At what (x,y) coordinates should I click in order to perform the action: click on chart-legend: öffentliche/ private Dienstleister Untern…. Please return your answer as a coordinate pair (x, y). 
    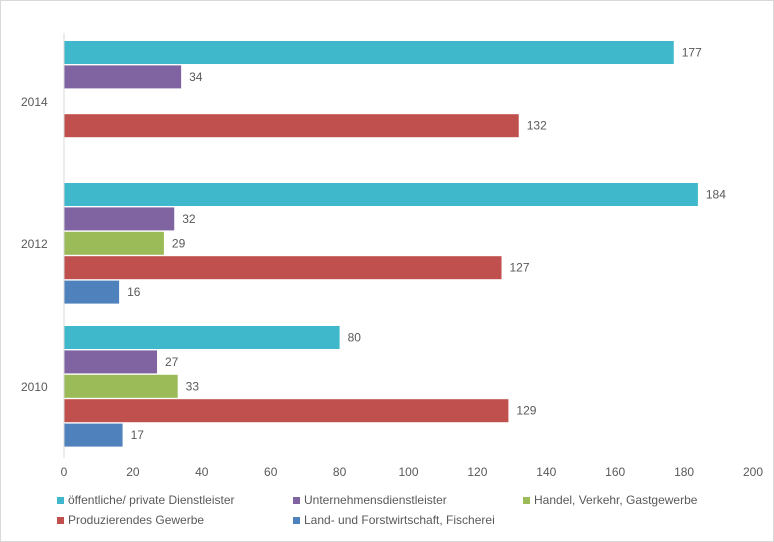
    Looking at the image, I should click on (407, 510).